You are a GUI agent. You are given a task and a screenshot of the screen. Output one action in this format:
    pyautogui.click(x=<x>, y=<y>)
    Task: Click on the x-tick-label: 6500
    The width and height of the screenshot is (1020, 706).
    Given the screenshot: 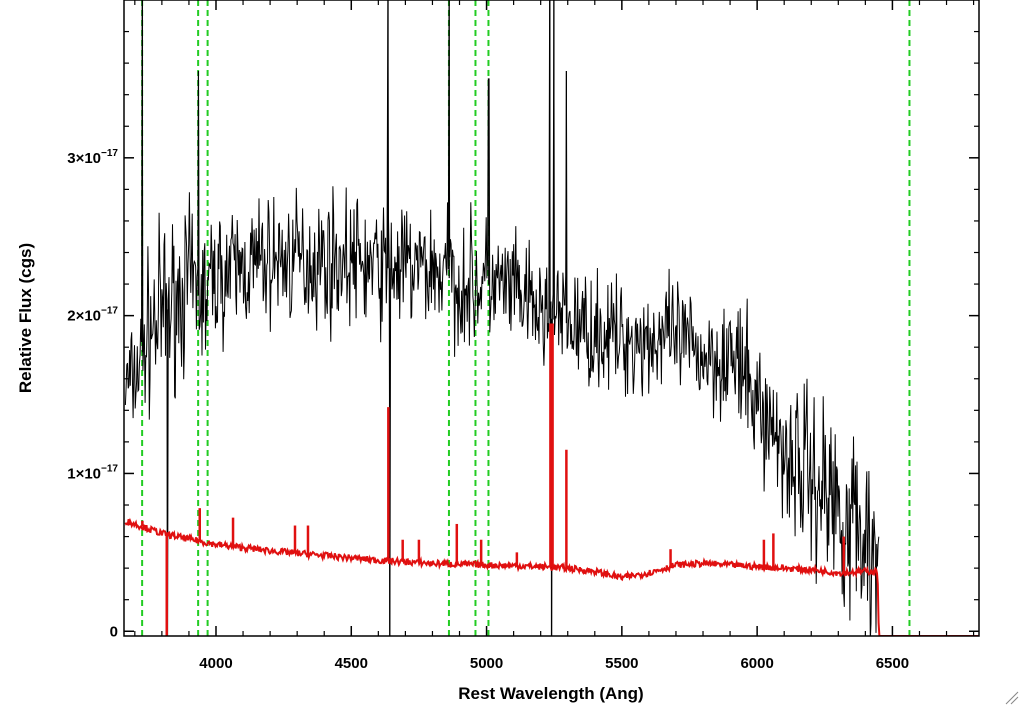 What is the action you would take?
    pyautogui.click(x=892, y=663)
    